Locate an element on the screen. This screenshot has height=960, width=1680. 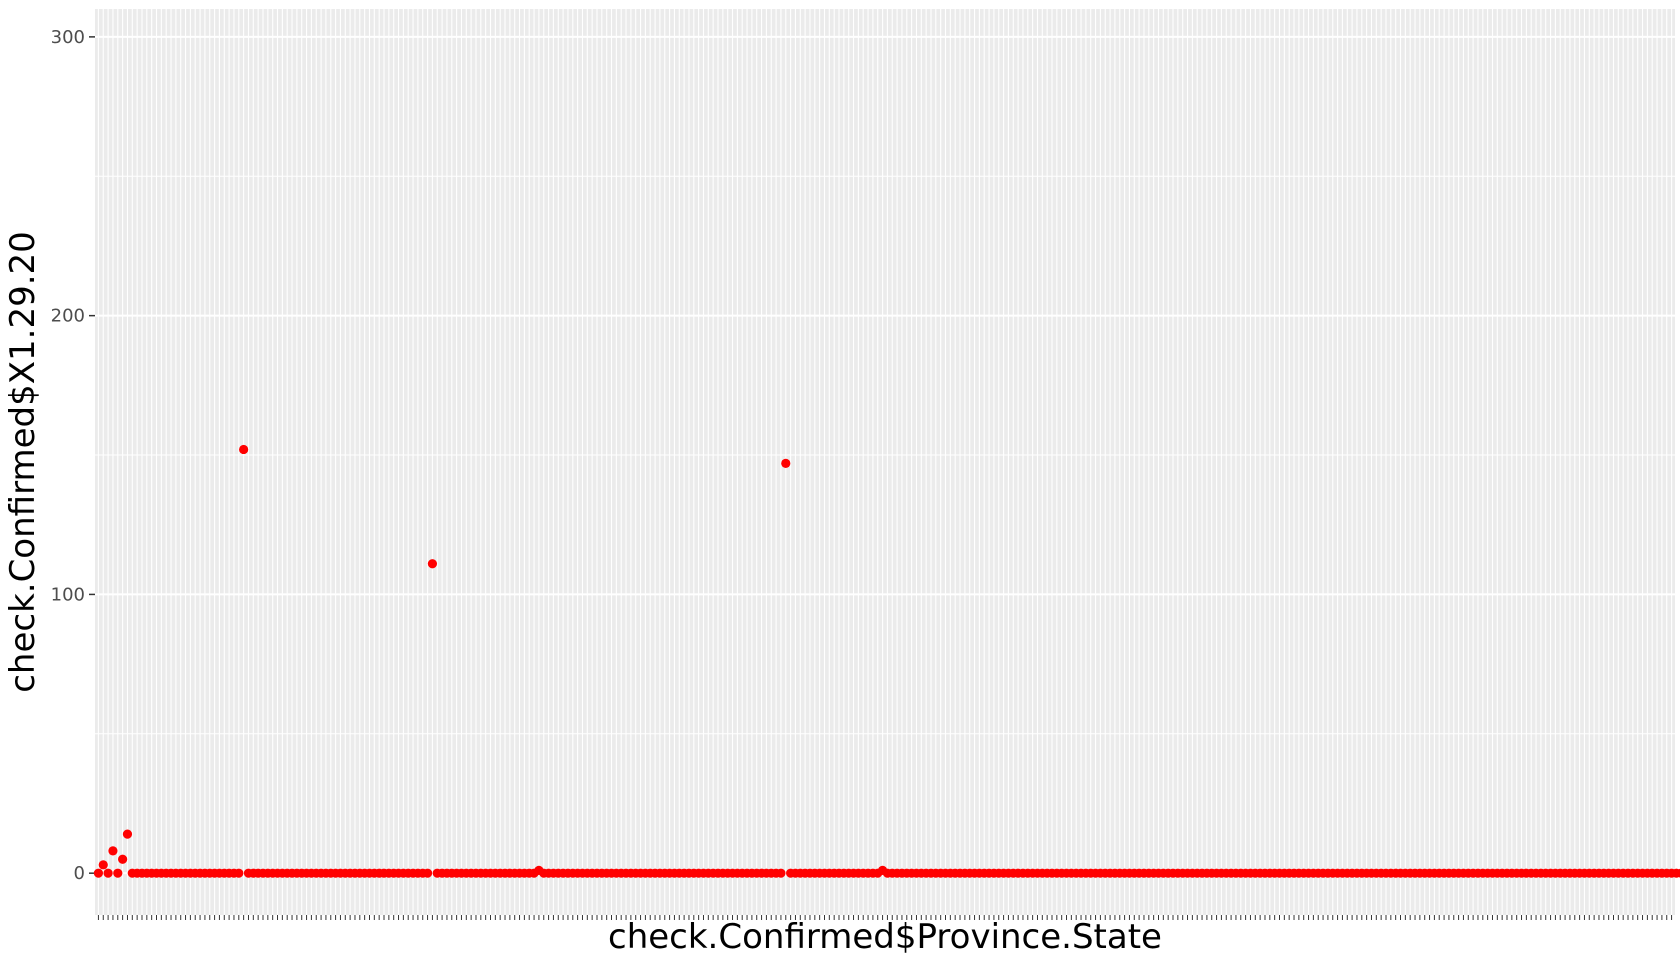
y-tick-label: 0 is located at coordinates (79, 873).